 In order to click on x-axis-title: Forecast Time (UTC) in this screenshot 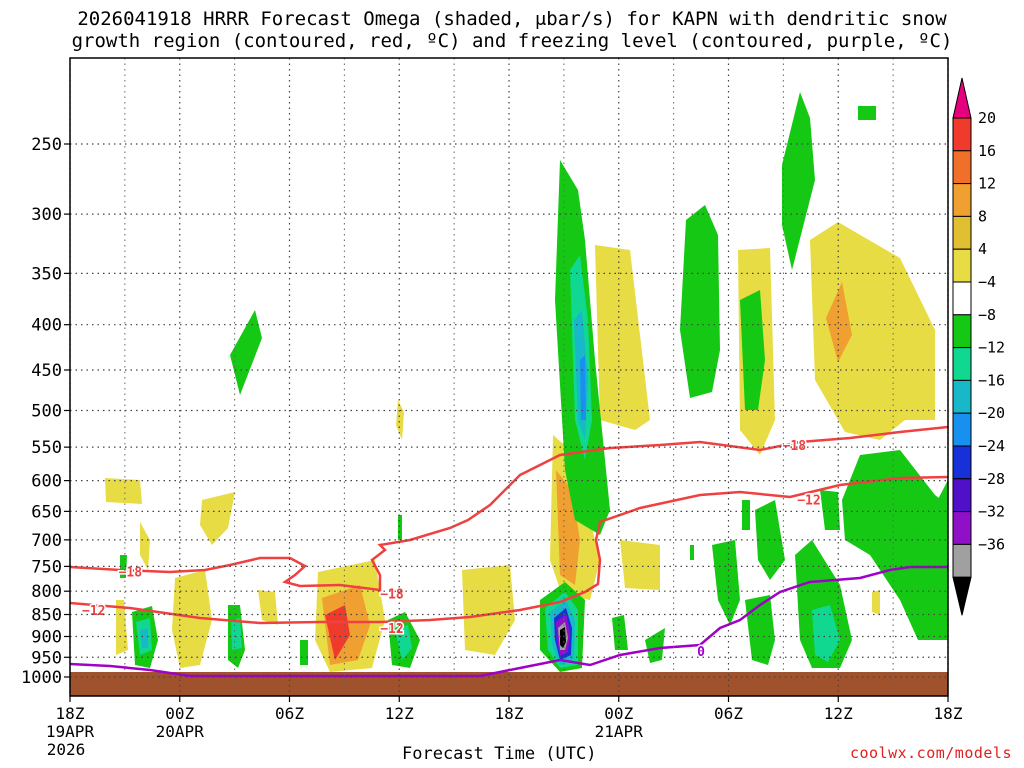, I will do `click(499, 754)`.